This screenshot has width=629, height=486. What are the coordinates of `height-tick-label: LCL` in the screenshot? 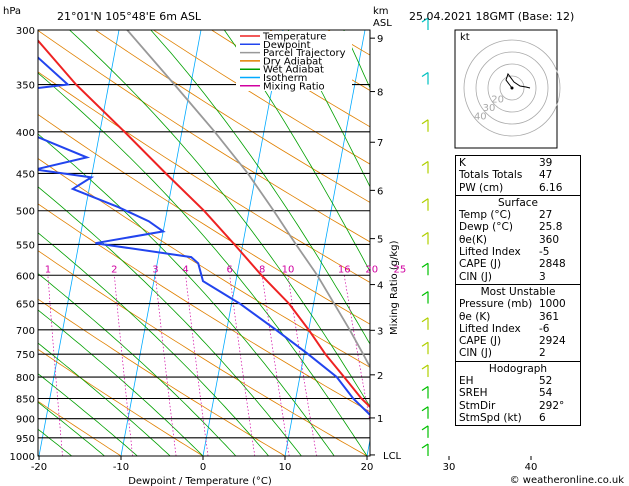 It's located at (392, 456).